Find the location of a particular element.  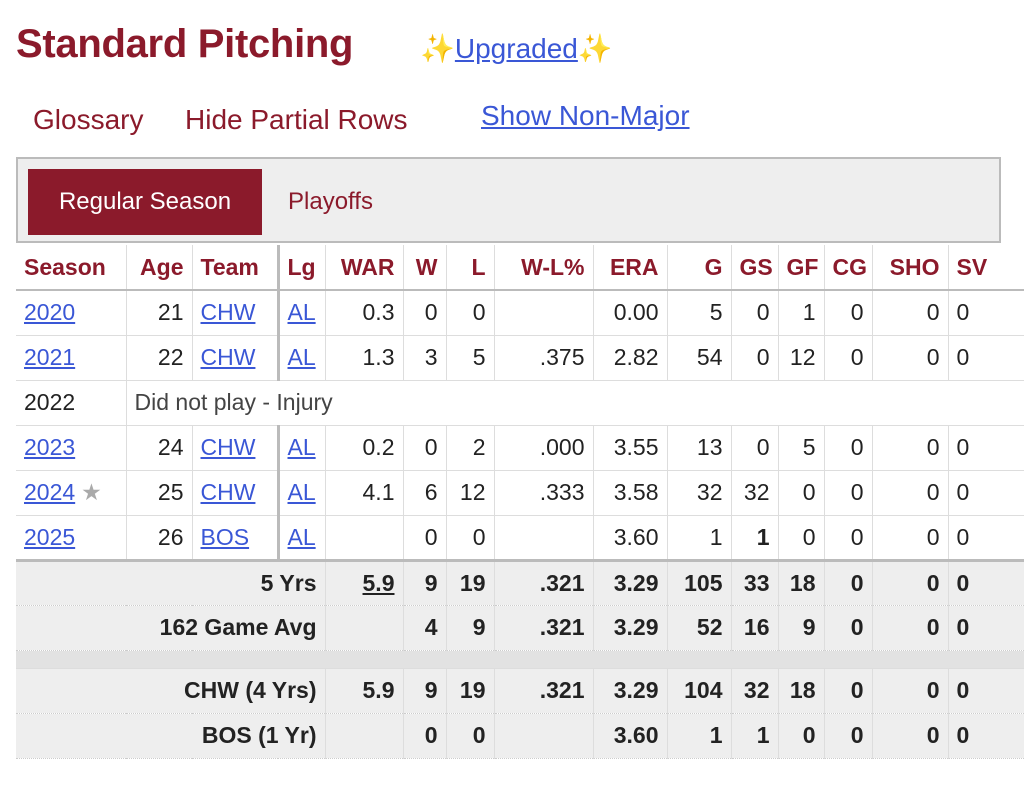

season-link: 2024 is located at coordinates (50, 492).